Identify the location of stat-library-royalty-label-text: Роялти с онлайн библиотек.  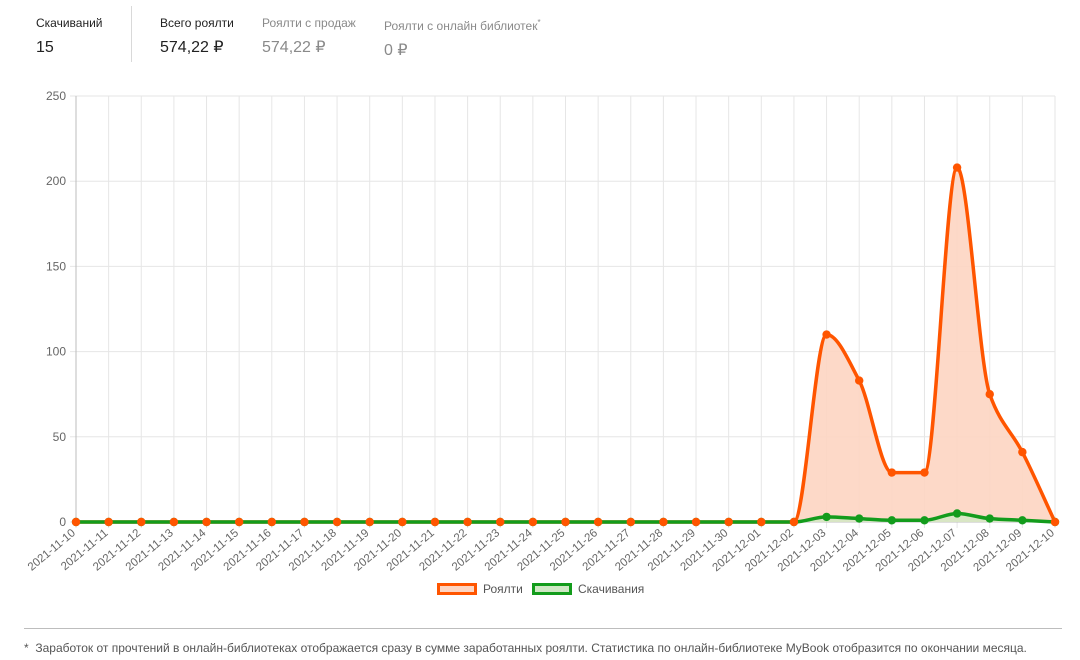
(461, 26).